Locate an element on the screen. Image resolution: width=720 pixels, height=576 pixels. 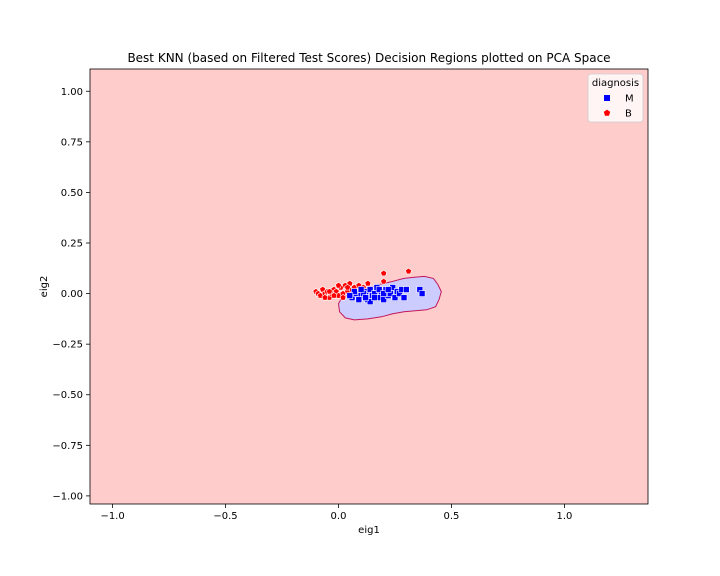
y-tick-label: −0.50 is located at coordinates (67, 395).